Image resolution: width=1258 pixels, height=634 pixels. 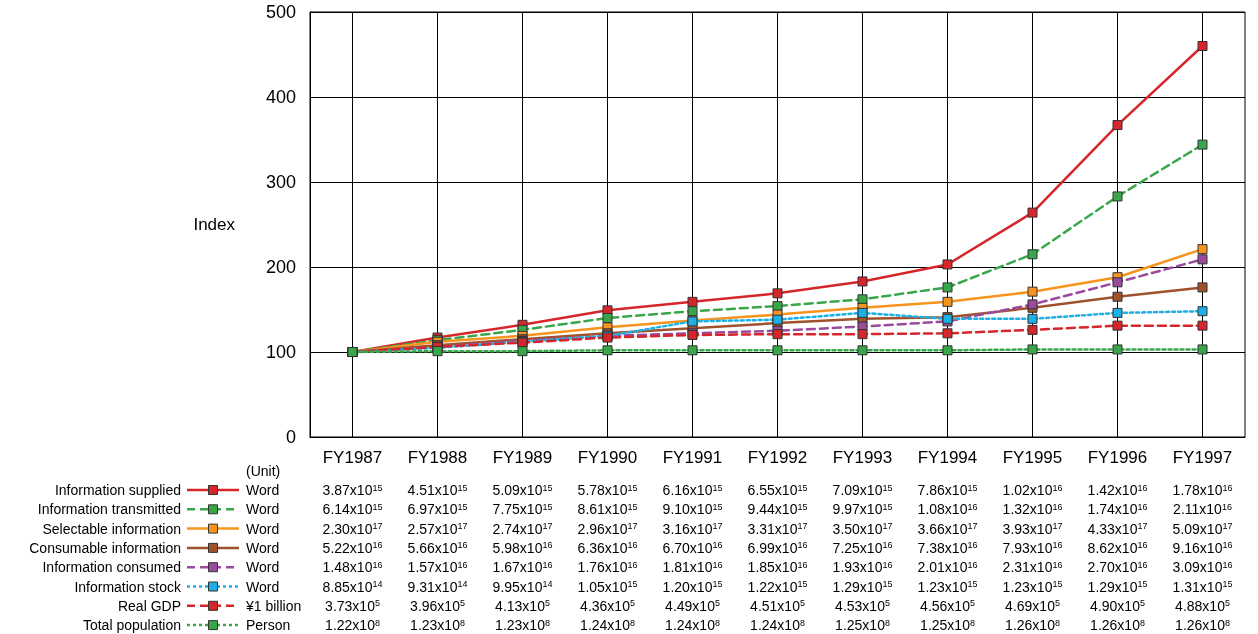 I want to click on x-tick-label: FY1993, so click(x=862, y=457).